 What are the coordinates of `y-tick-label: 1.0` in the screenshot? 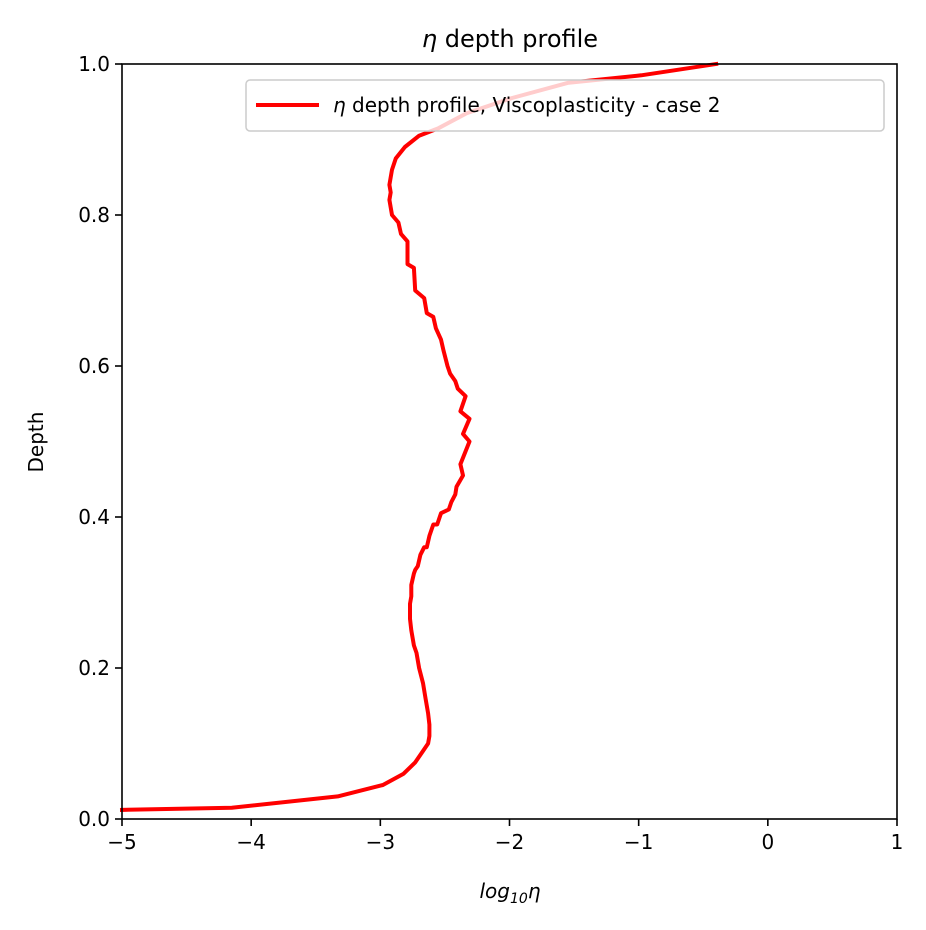 It's located at (94, 64).